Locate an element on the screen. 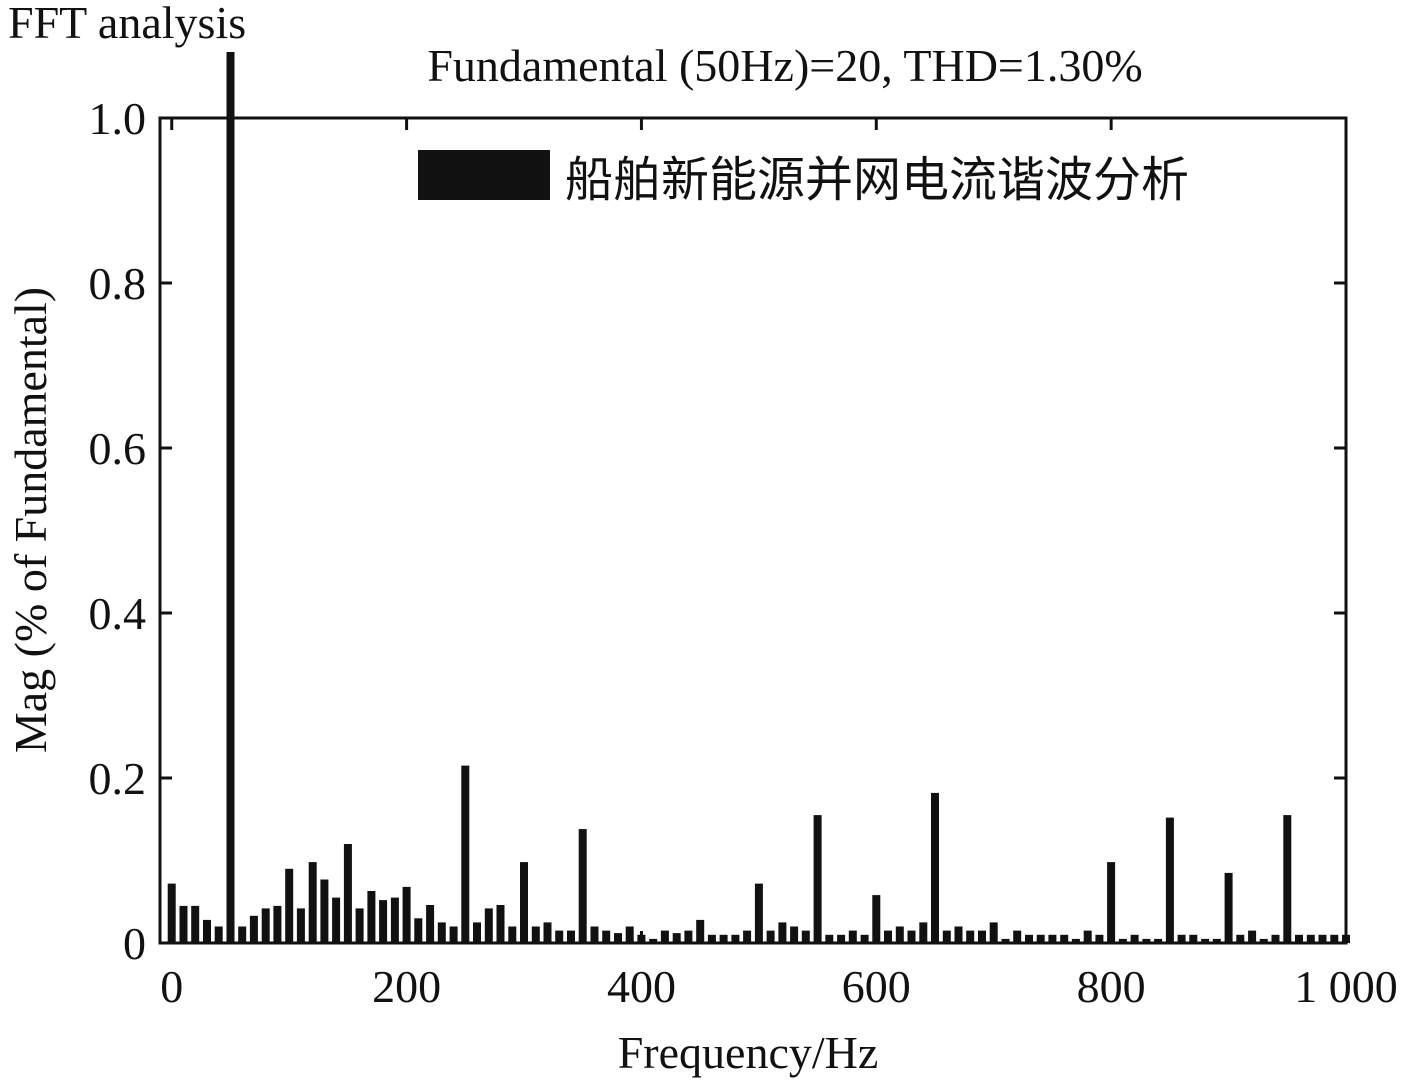 The height and width of the screenshot is (1080, 1418). y-tick-labels: 0 0.2 0.4 0.6 0.8 1.0 is located at coordinates (118, 531).